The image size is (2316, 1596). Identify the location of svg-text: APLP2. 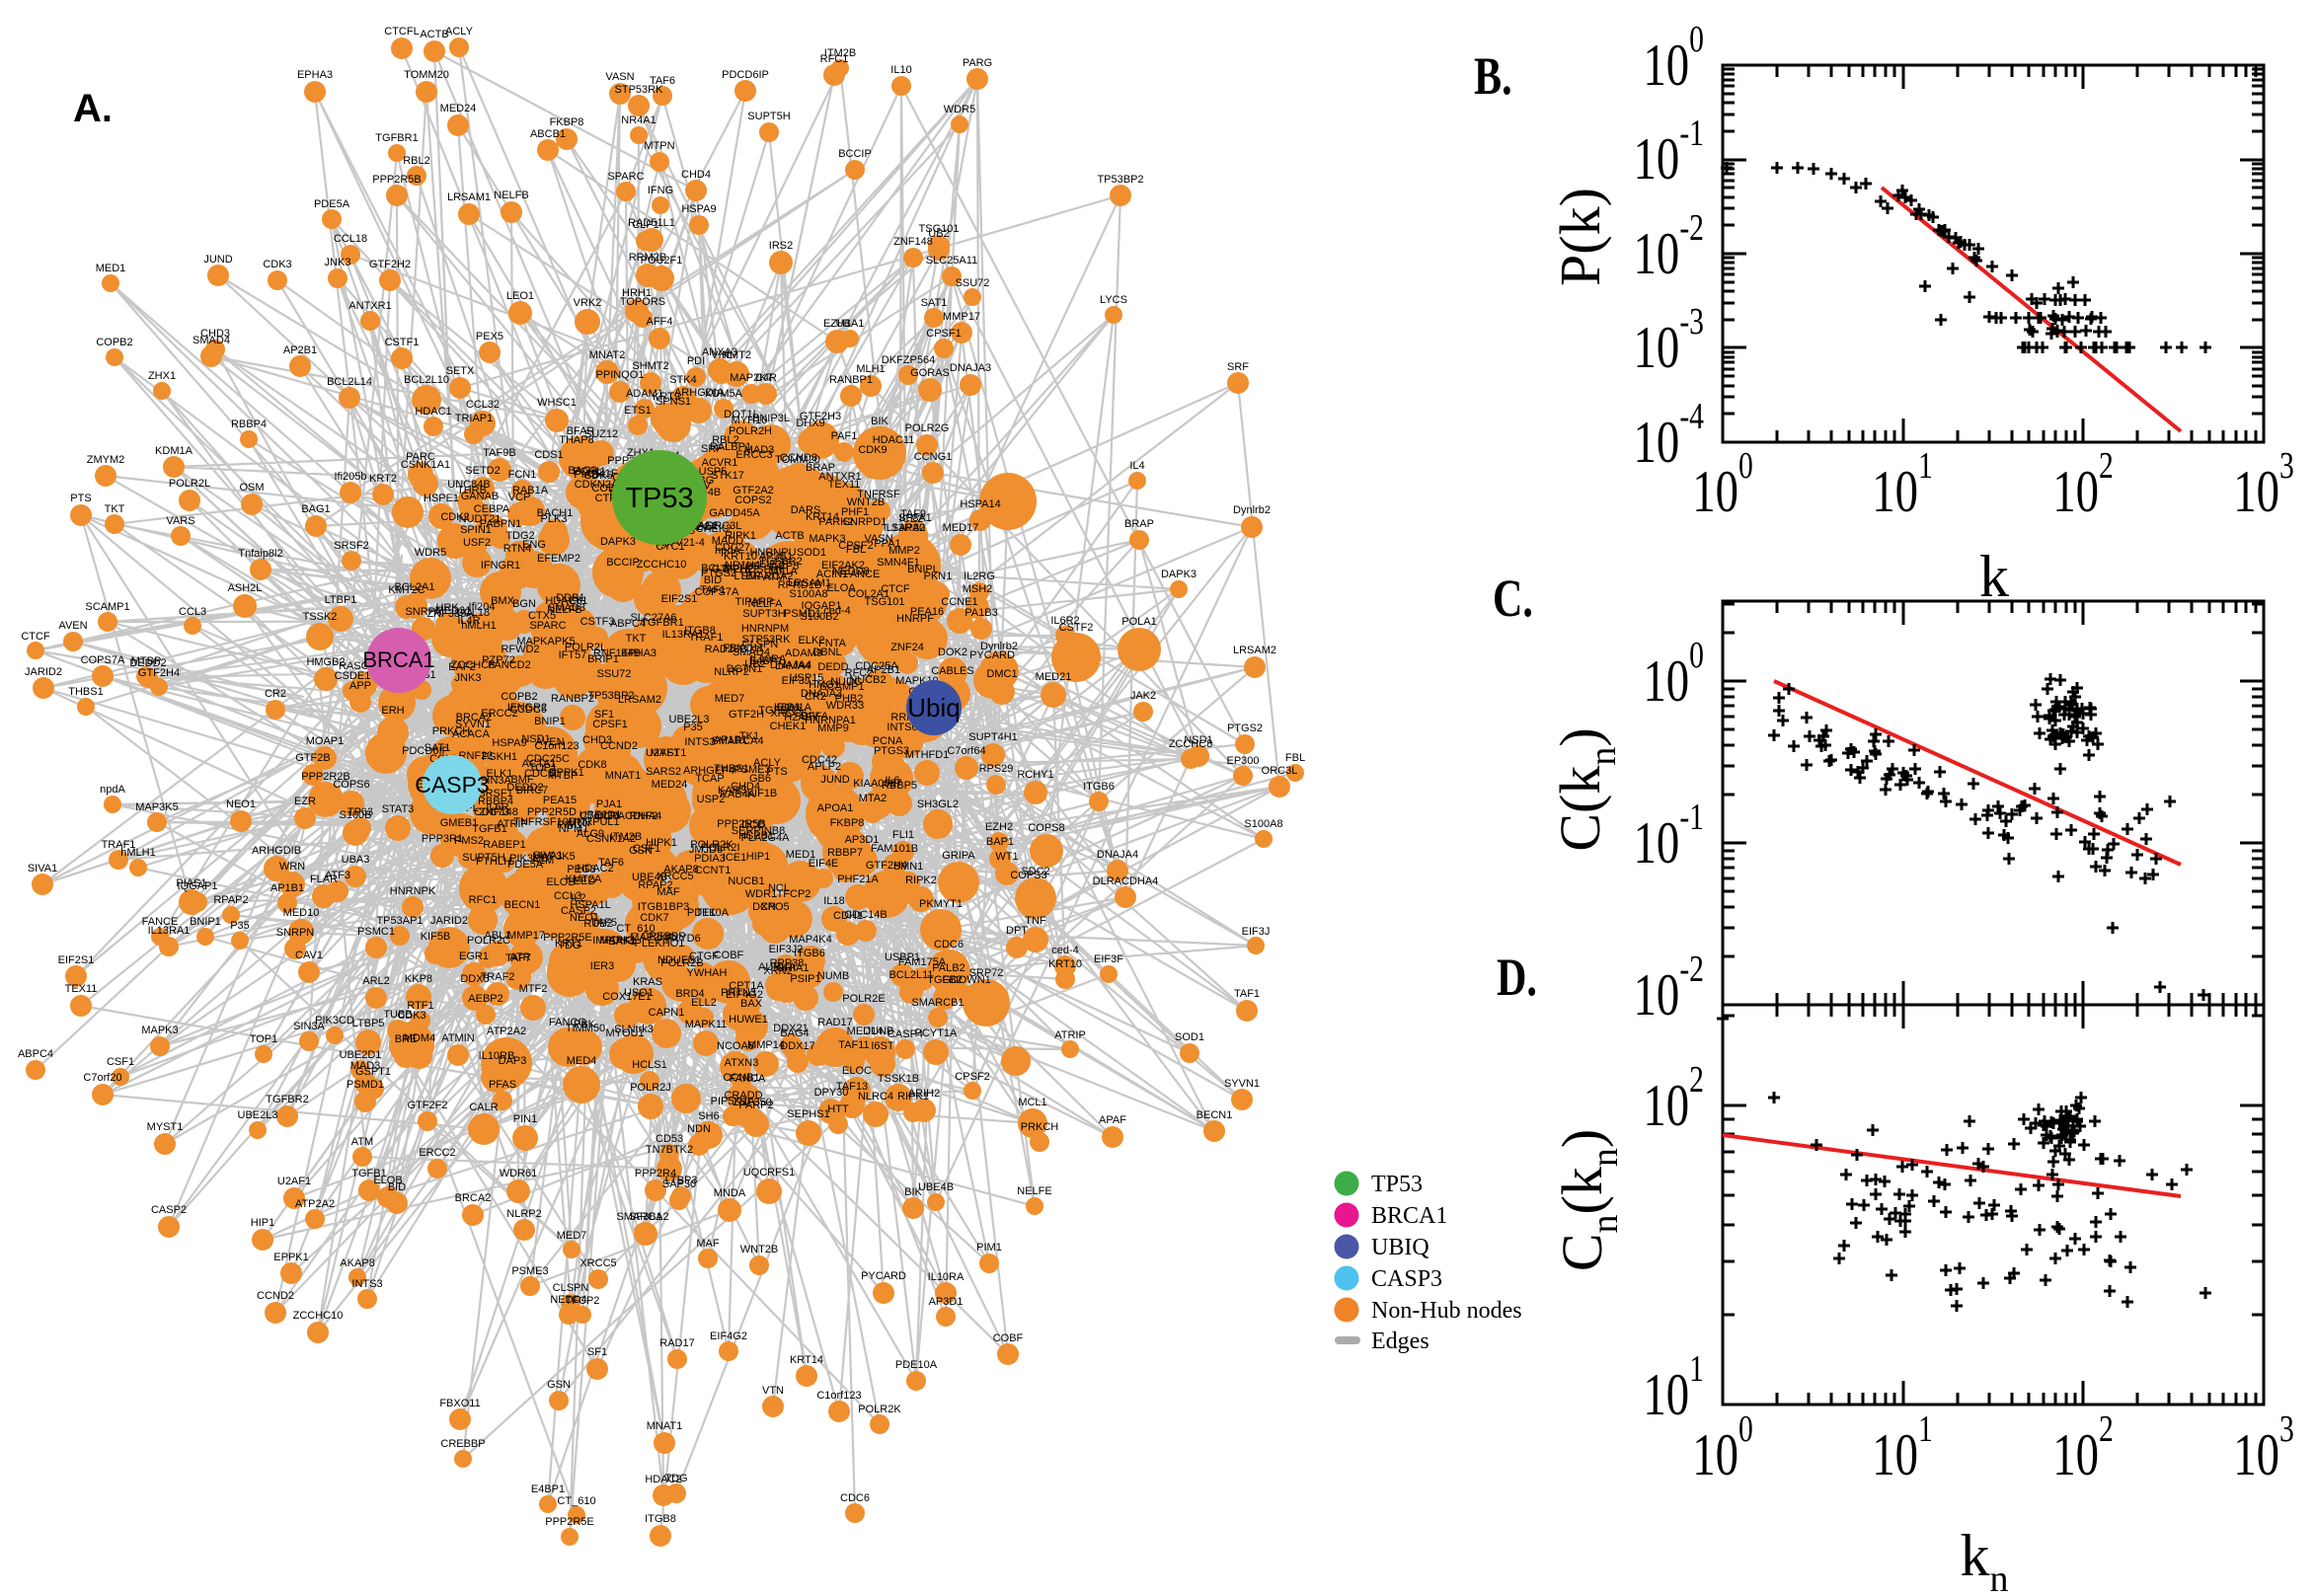
(824, 767).